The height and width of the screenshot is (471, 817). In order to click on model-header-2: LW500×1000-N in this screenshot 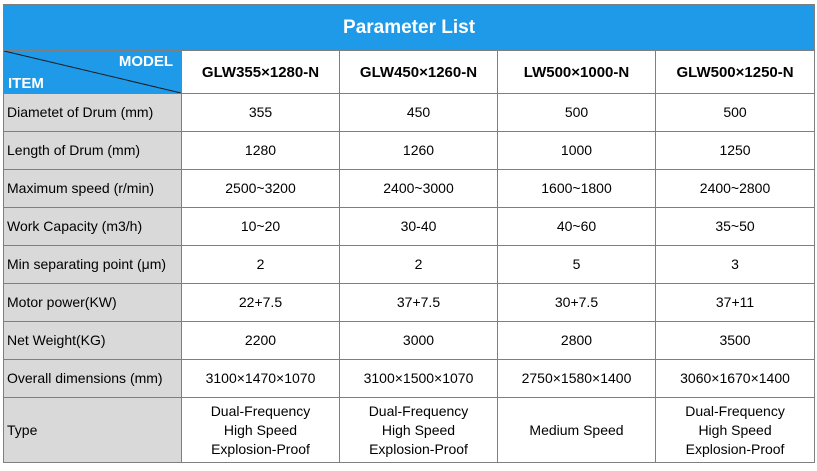, I will do `click(576, 72)`.